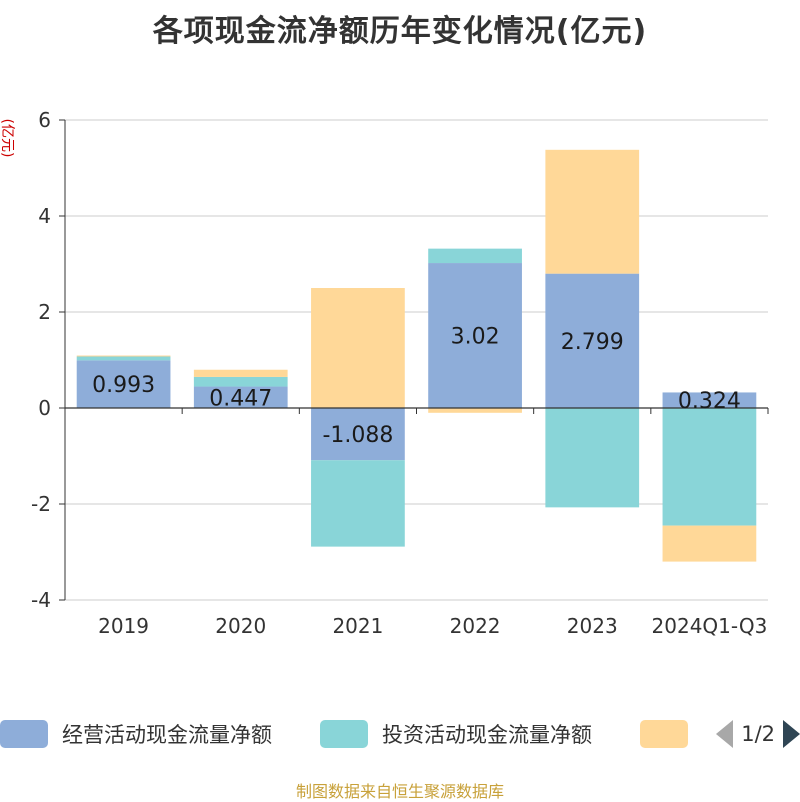 Image resolution: width=800 pixels, height=802 pixels. I want to click on data-label-2024Q1-Q3: 0.324, so click(709, 401).